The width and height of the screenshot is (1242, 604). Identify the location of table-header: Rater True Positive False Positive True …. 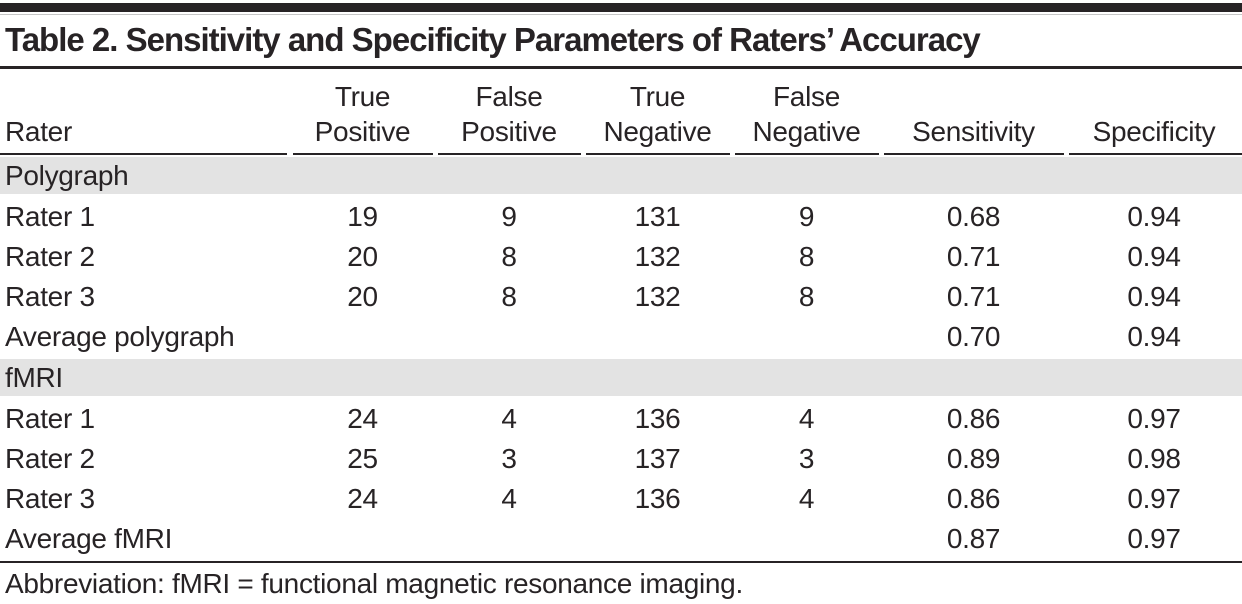
(621, 112).